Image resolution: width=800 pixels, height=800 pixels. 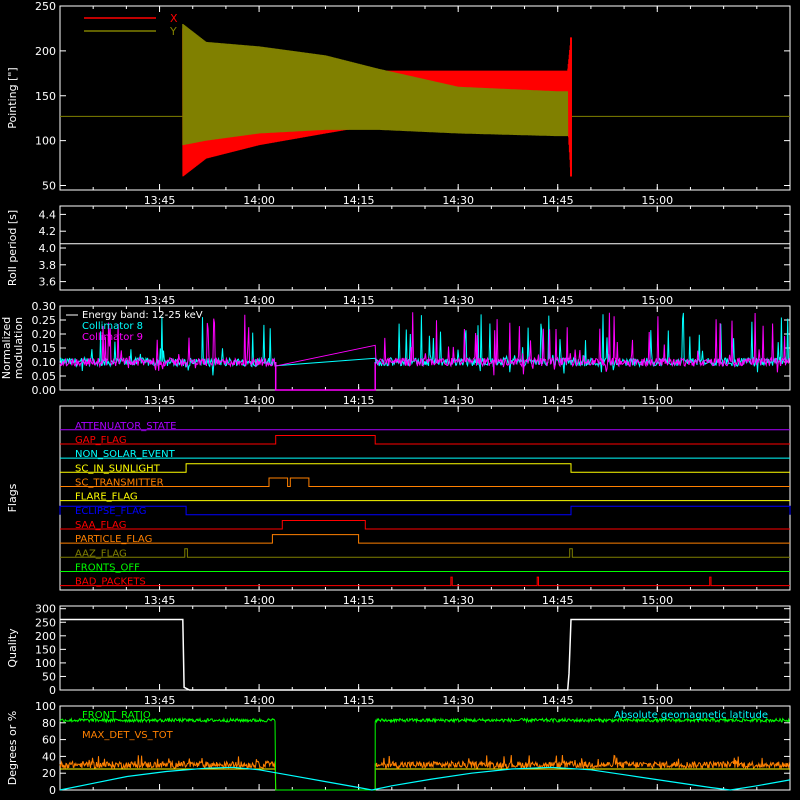 What do you see at coordinates (44, 334) in the screenshot?
I see `y-tick-label: 0.20` at bounding box center [44, 334].